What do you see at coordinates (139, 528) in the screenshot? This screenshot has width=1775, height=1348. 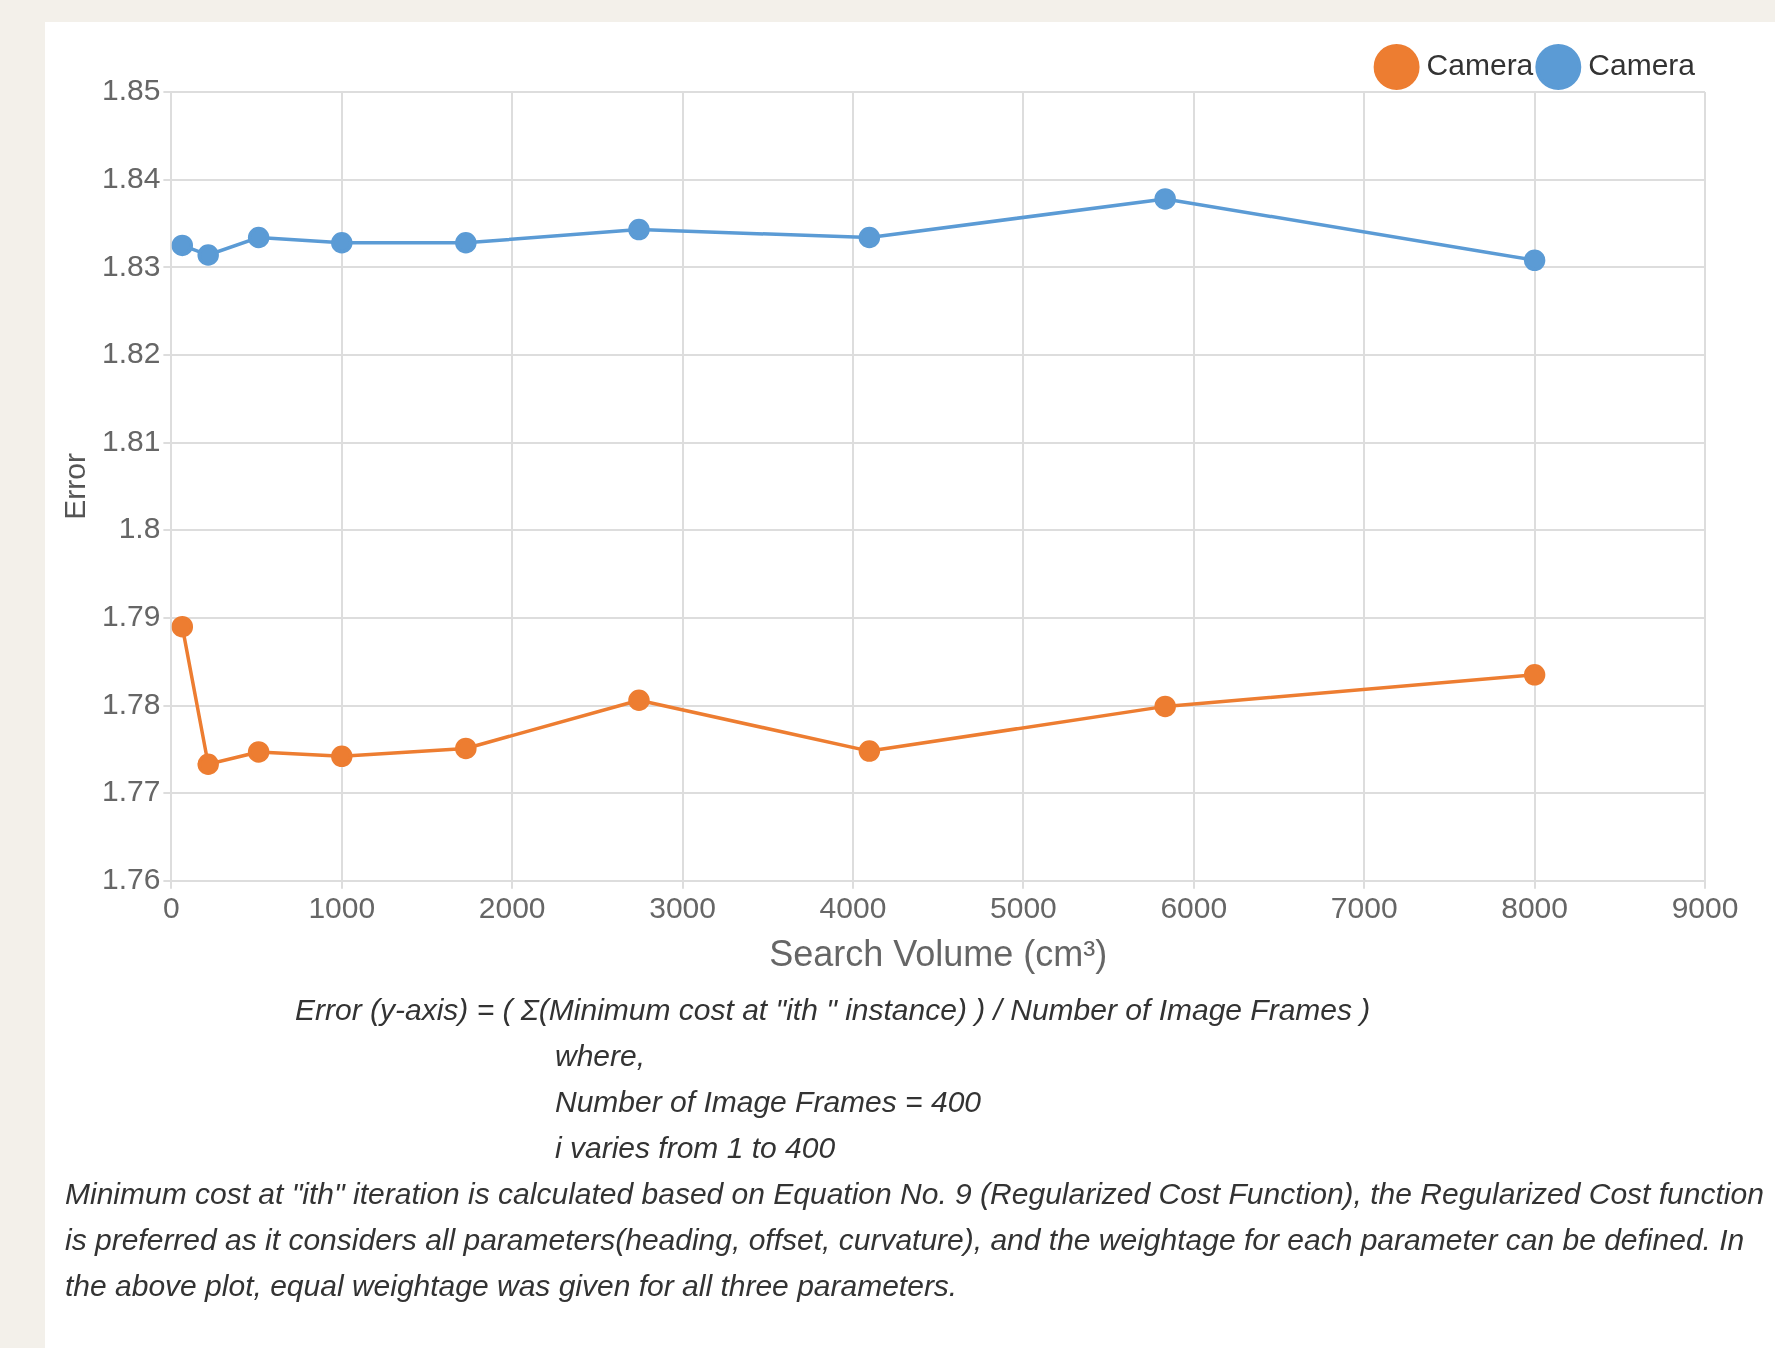 I see `y-tick-label: 1.8` at bounding box center [139, 528].